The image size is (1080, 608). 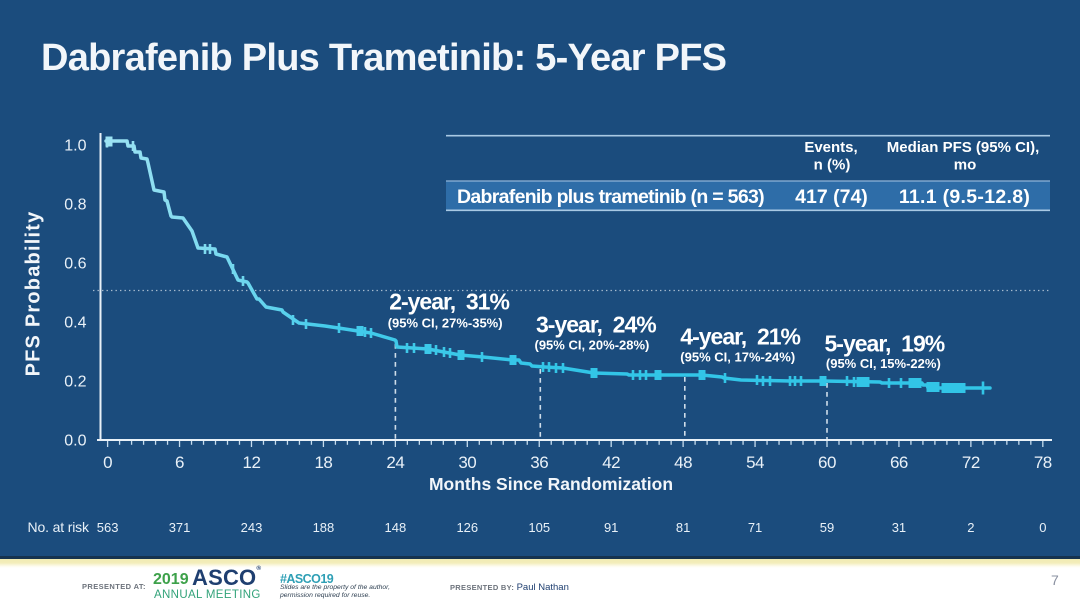 What do you see at coordinates (467, 462) in the screenshot?
I see `svg-text: 30` at bounding box center [467, 462].